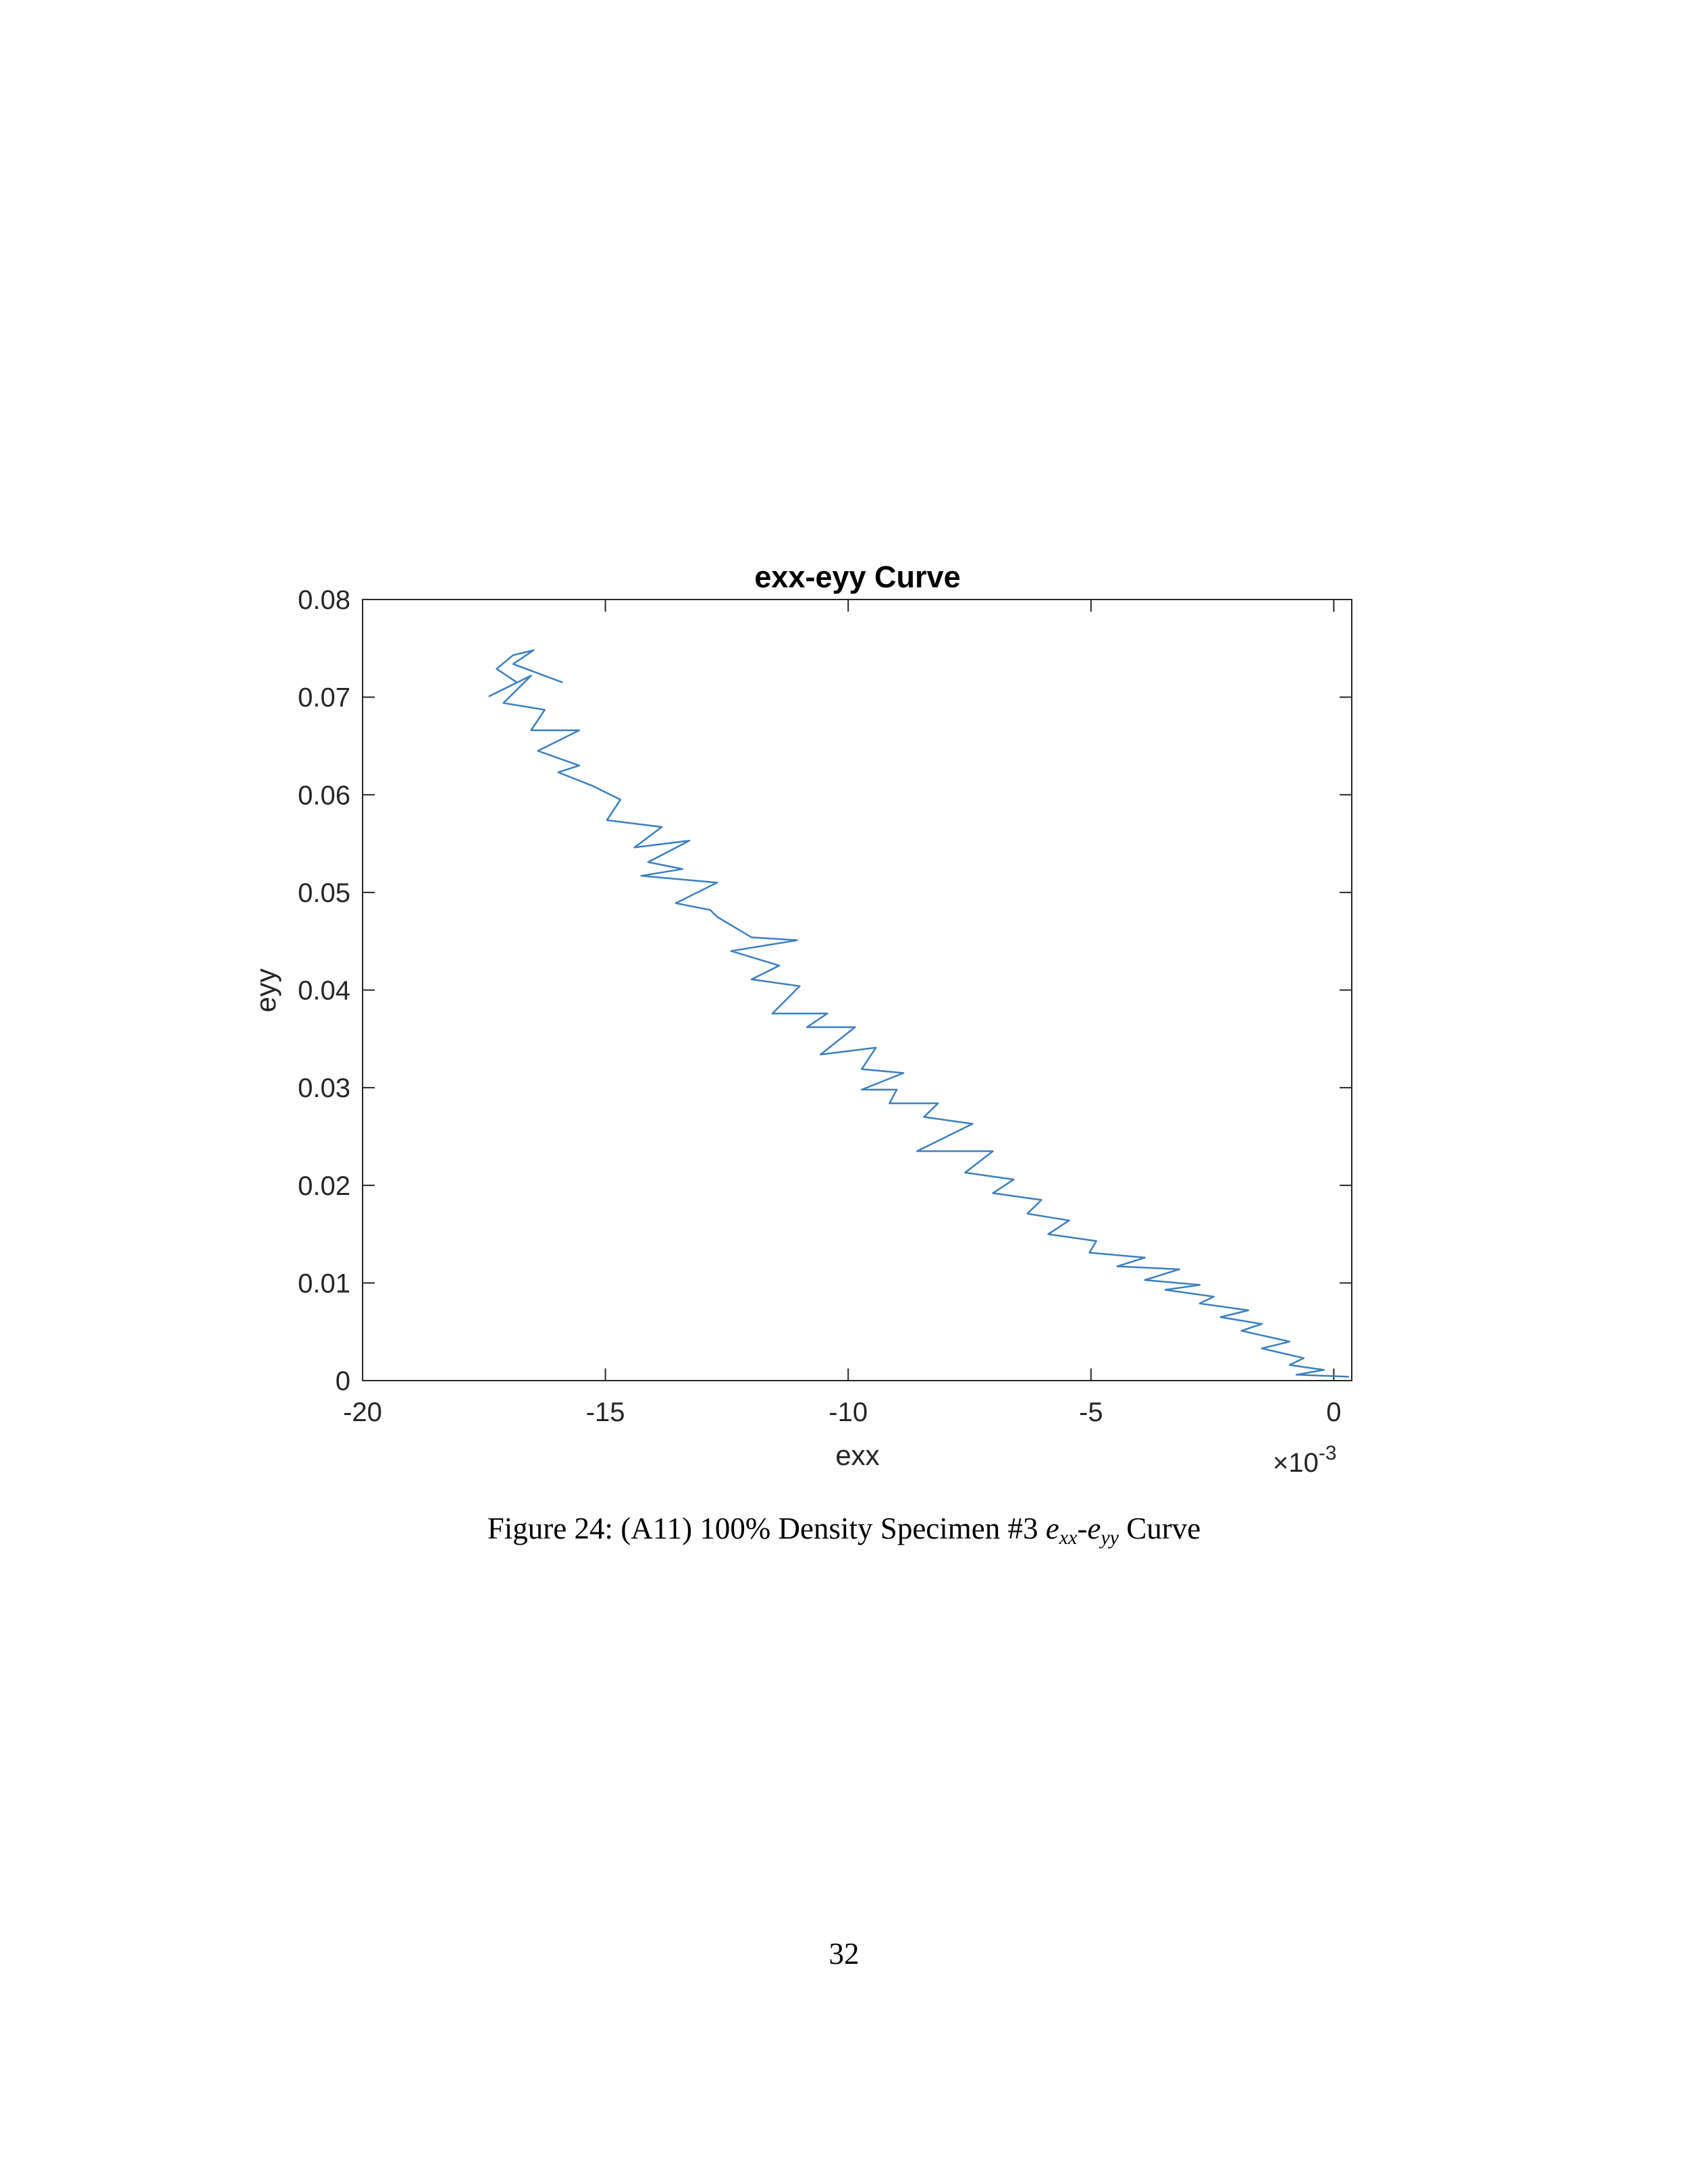  I want to click on x-tick-label: -10, so click(848, 1412).